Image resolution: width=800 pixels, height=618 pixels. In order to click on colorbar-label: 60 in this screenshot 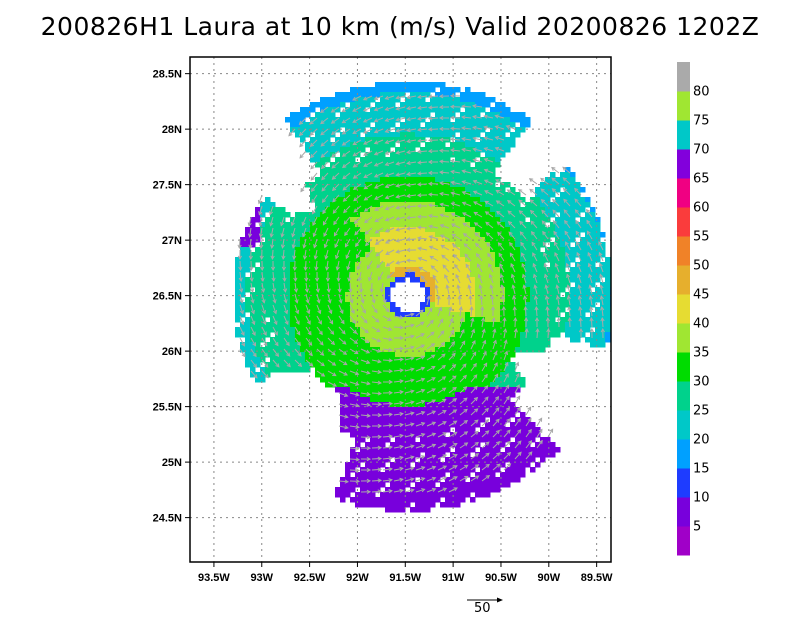, I will do `click(701, 208)`.